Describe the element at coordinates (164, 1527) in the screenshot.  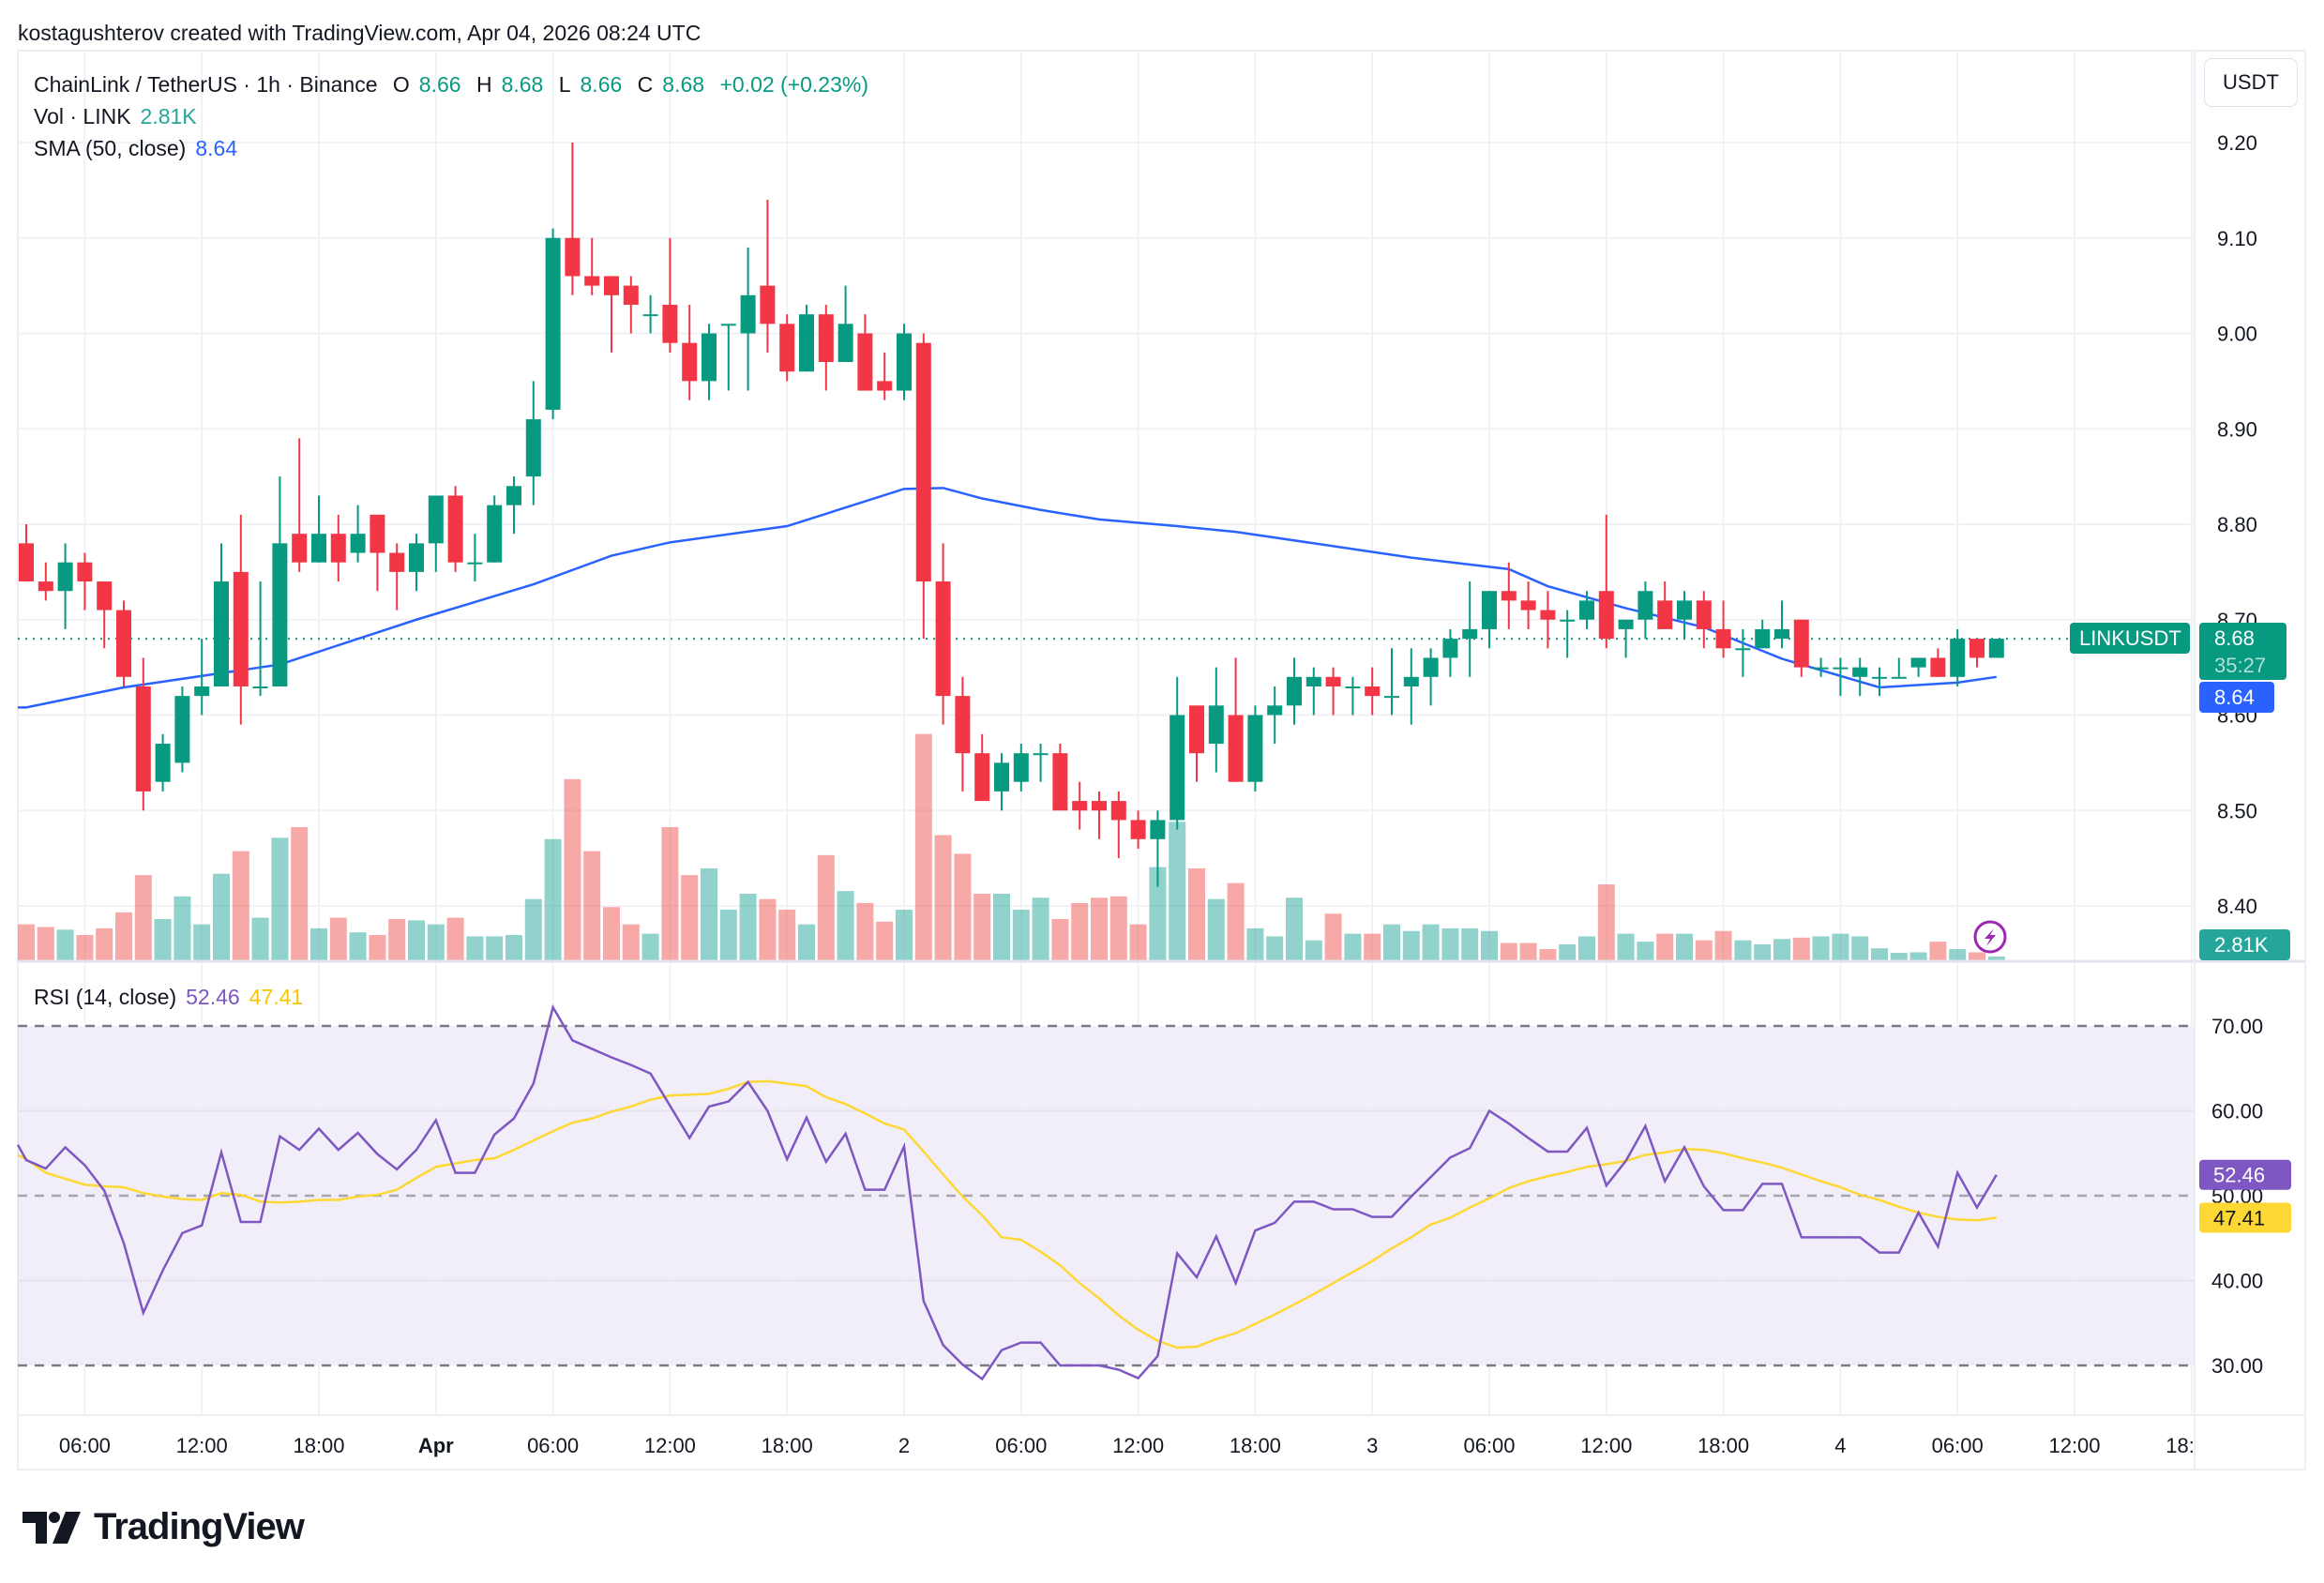
I see `tradingview-logo: TradingView` at that location.